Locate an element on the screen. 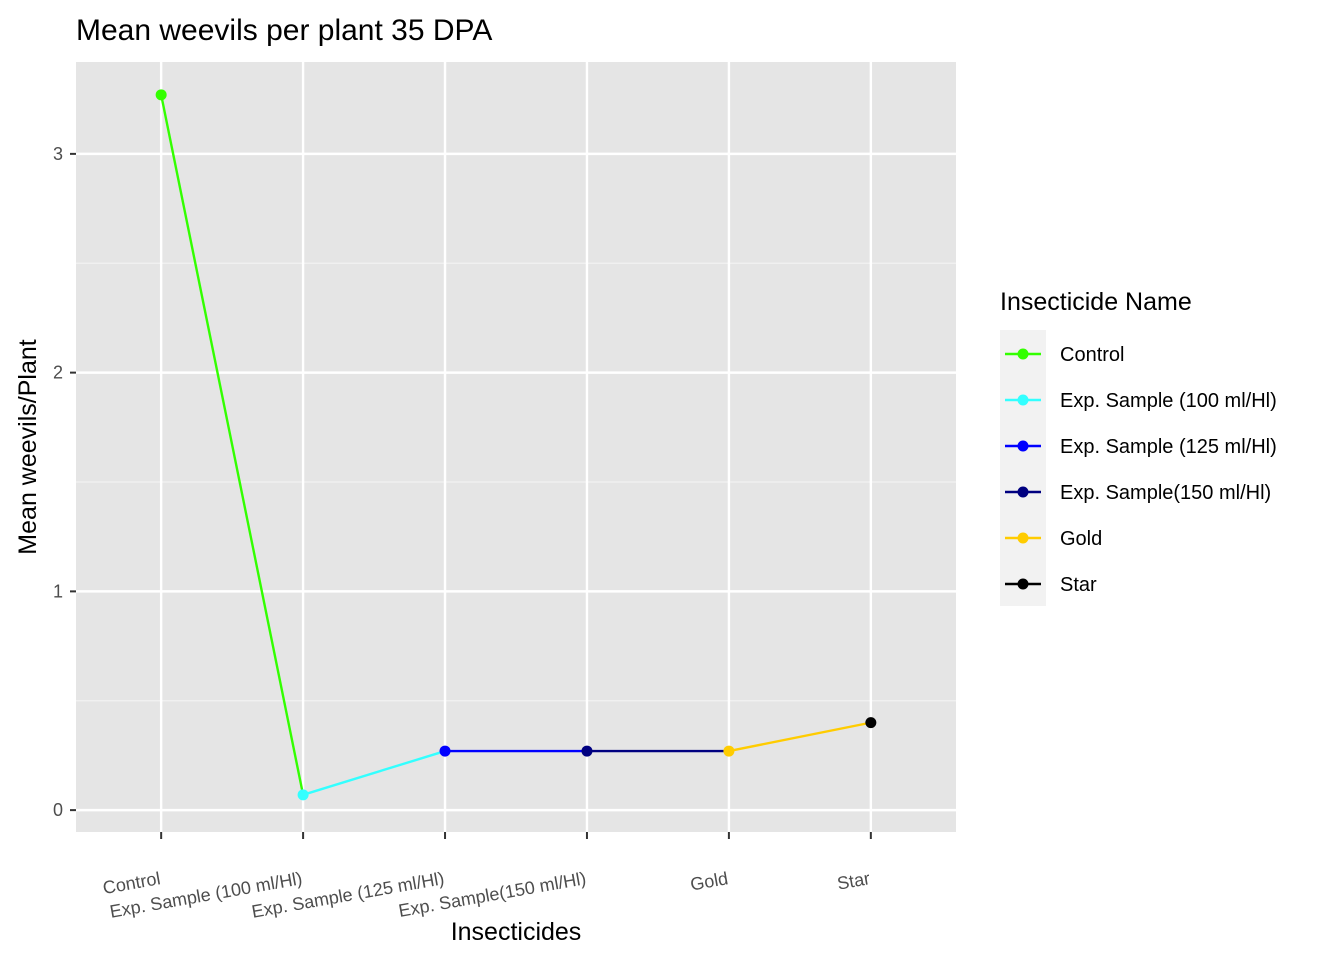 This screenshot has width=1344, height=960. y-tick-label: 2 is located at coordinates (58, 373).